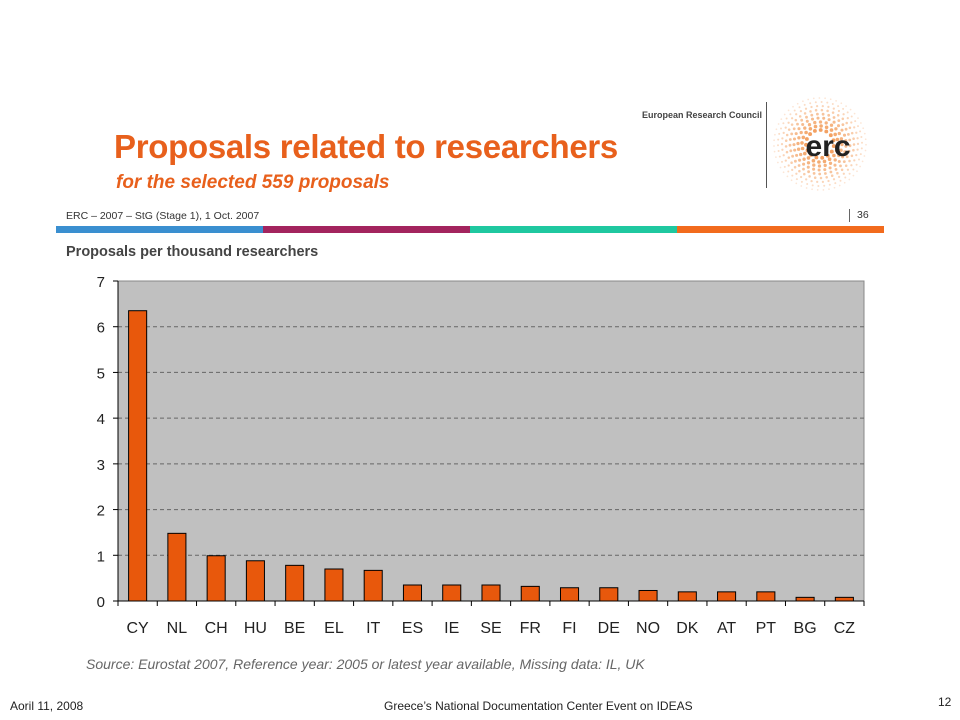 The image size is (960, 720). What do you see at coordinates (255, 628) in the screenshot?
I see `x-tick-label: HU` at bounding box center [255, 628].